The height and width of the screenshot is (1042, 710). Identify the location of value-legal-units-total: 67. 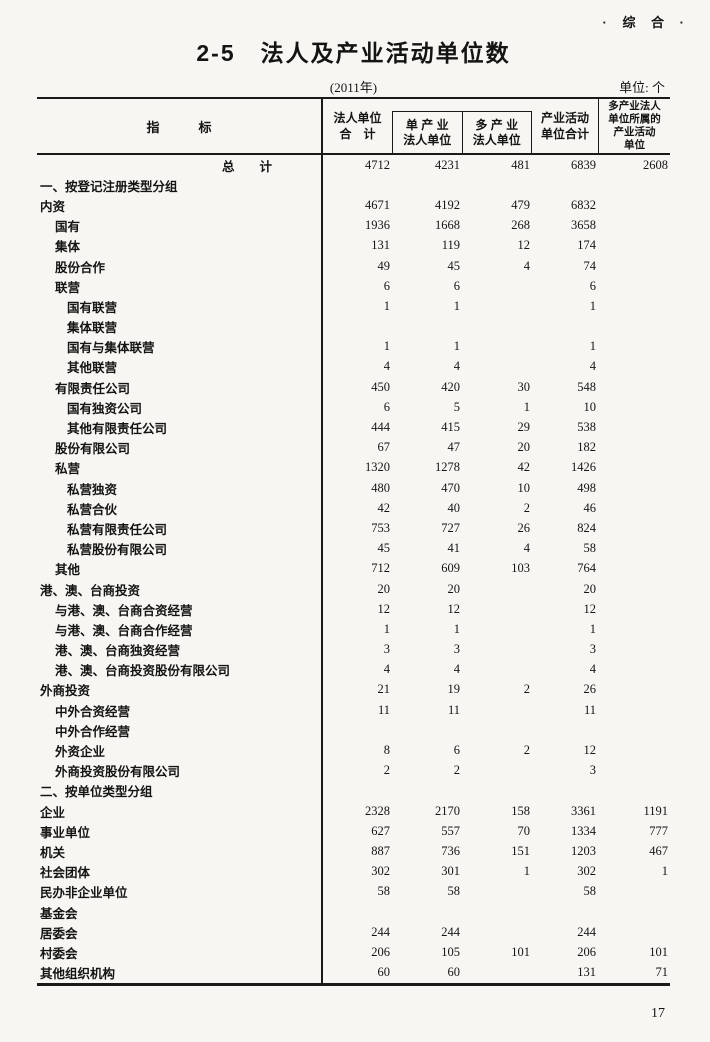
(384, 447).